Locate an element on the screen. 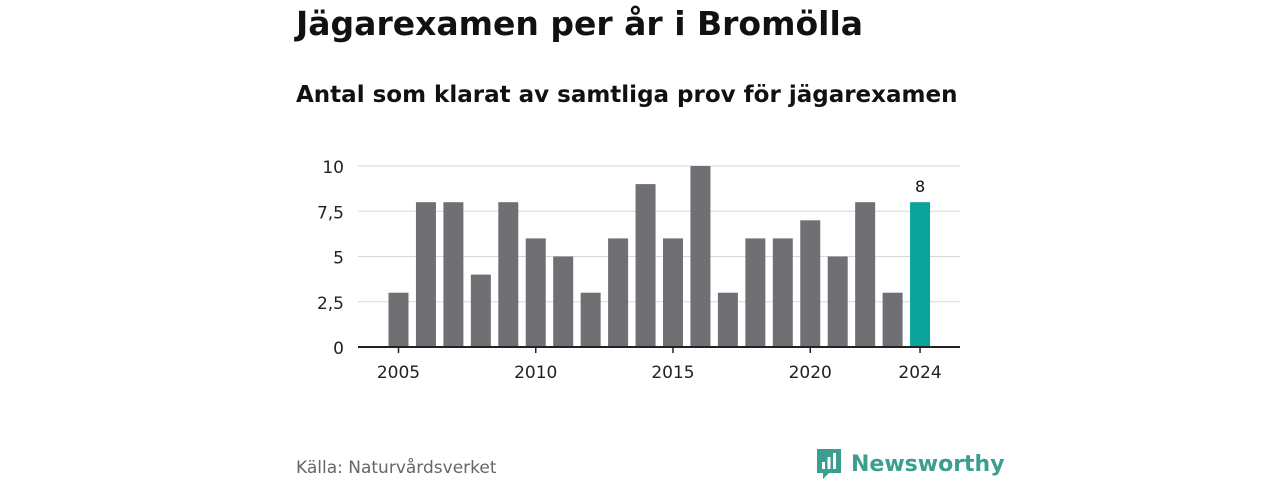 This screenshot has width=1280, height=481. bar-2010 is located at coordinates (535, 292).